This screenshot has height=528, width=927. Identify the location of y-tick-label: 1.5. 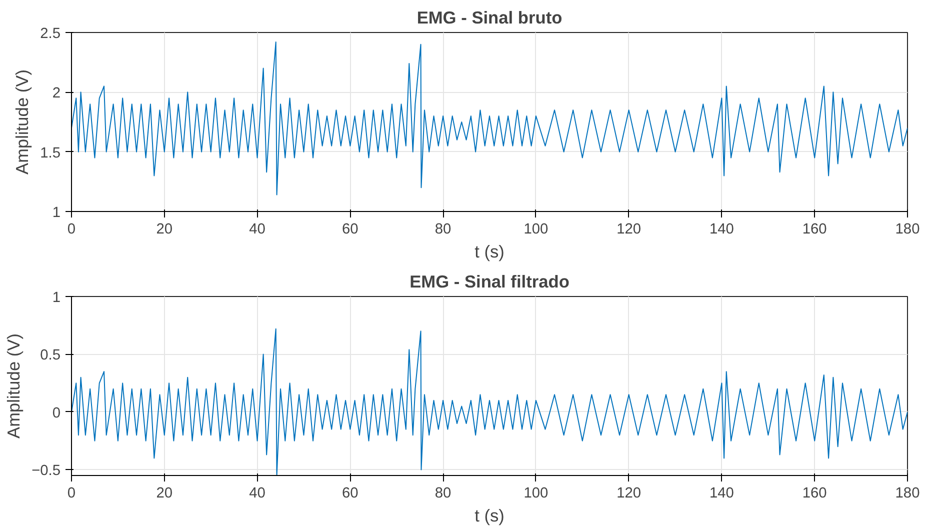
(50, 153).